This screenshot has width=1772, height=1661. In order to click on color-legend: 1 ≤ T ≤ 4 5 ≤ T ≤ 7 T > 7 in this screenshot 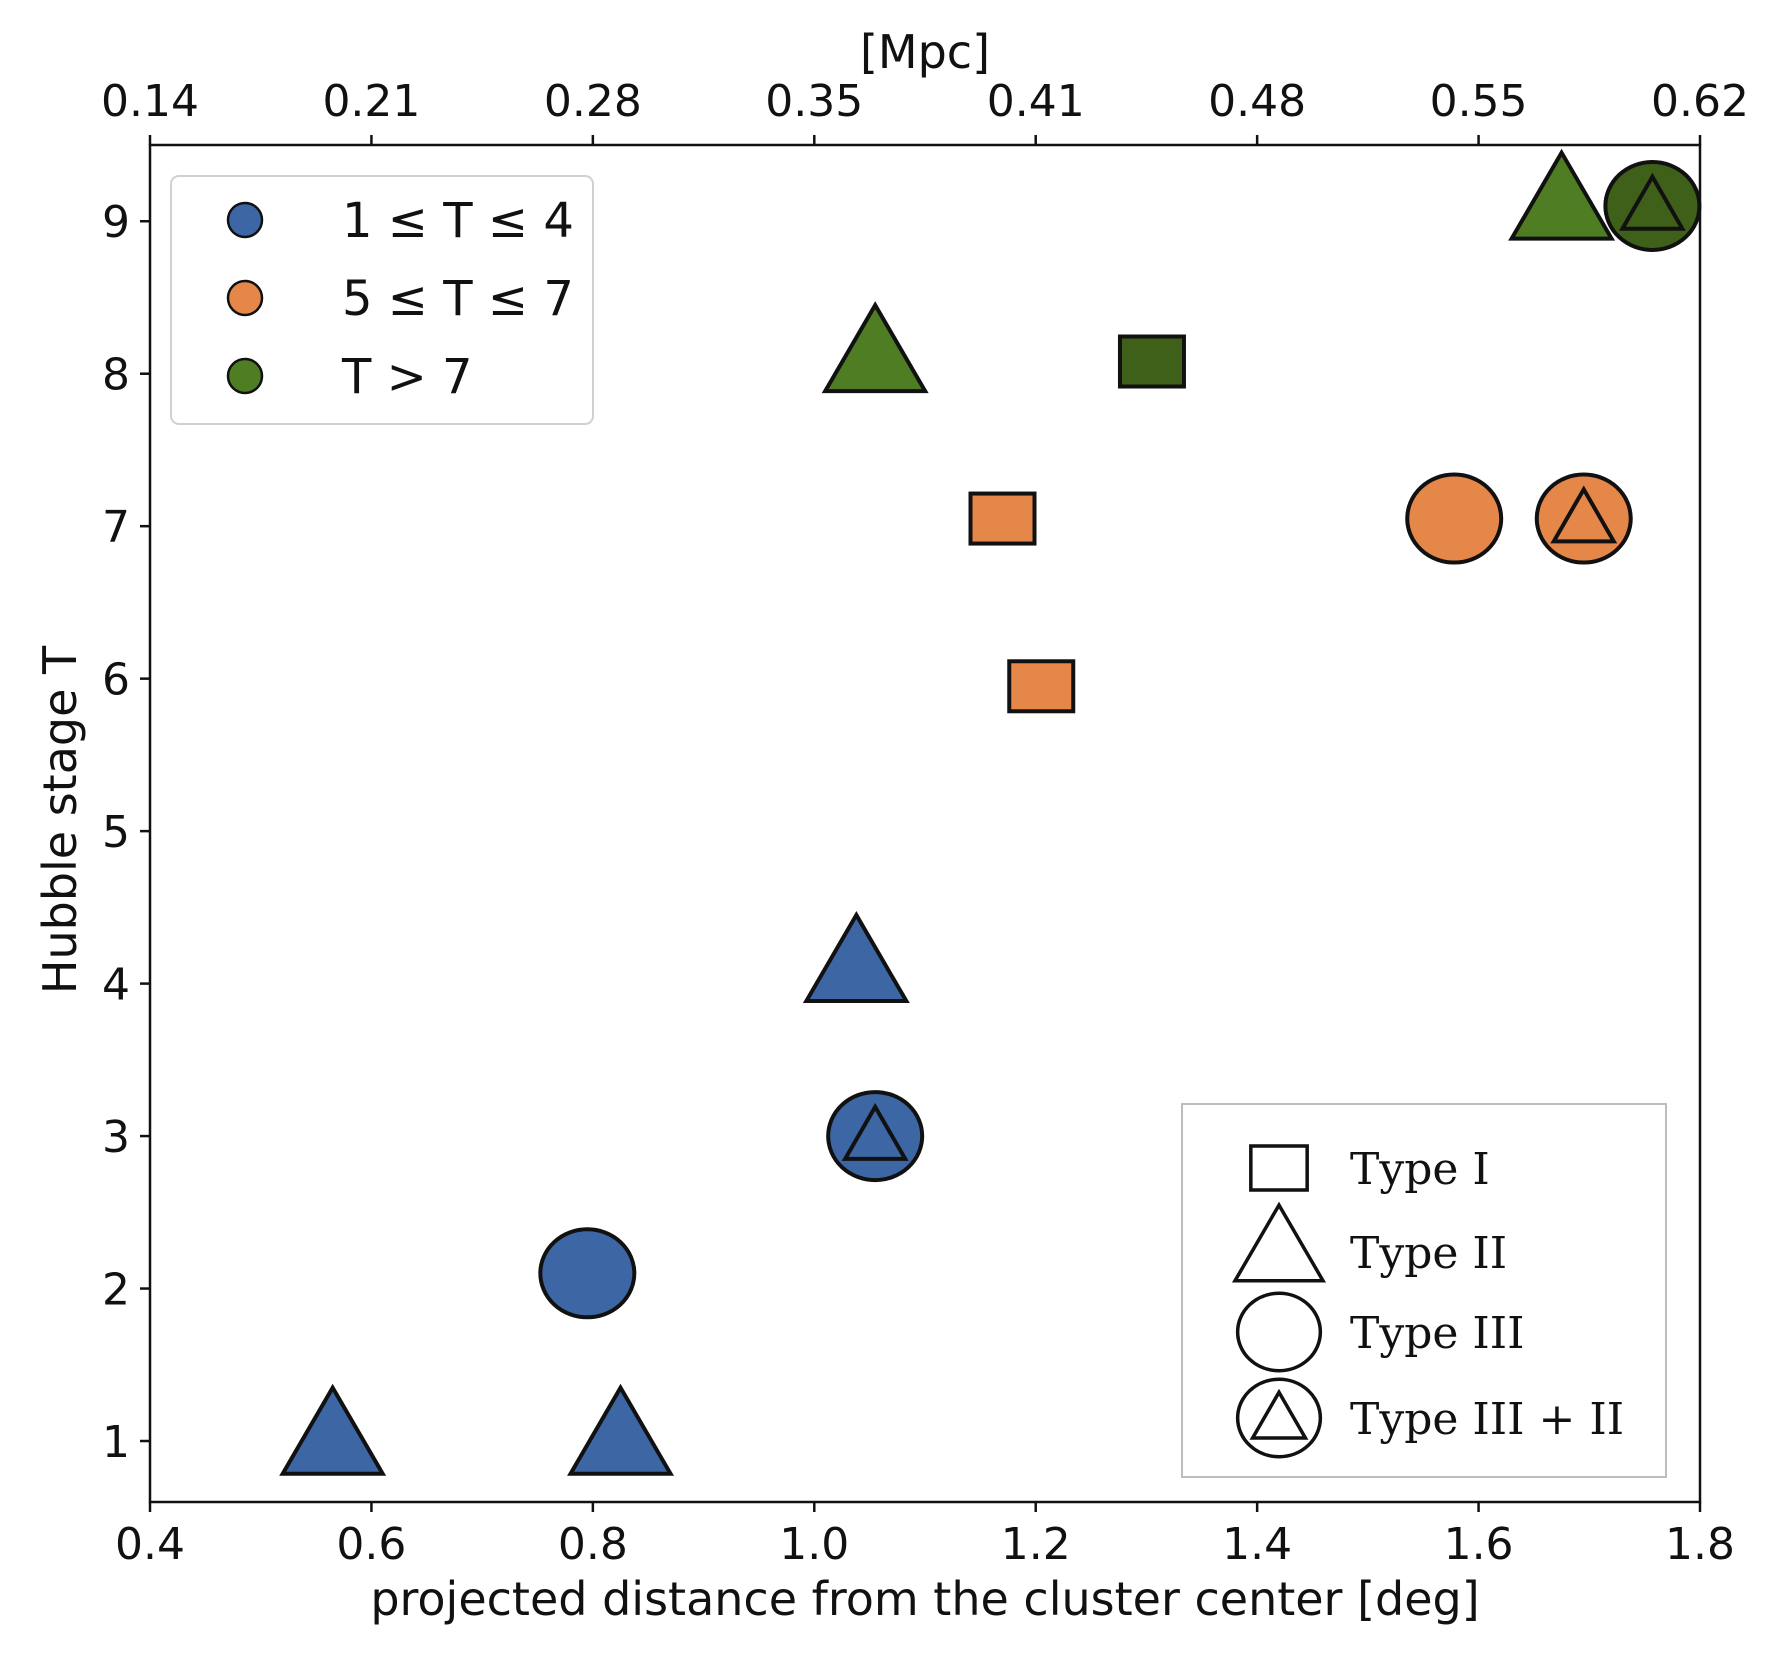, I will do `click(382, 300)`.